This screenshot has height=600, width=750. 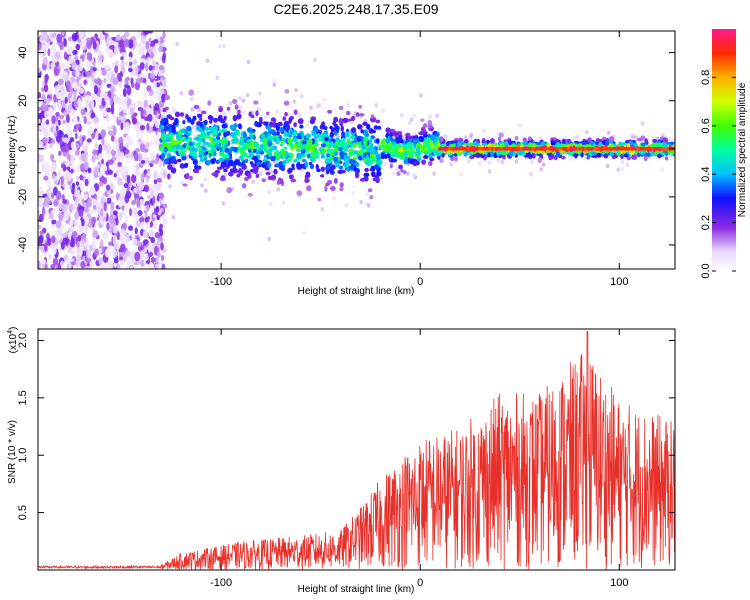 What do you see at coordinates (356, 291) in the screenshot?
I see `spectrogram-x-label: Height of straight line (km)` at bounding box center [356, 291].